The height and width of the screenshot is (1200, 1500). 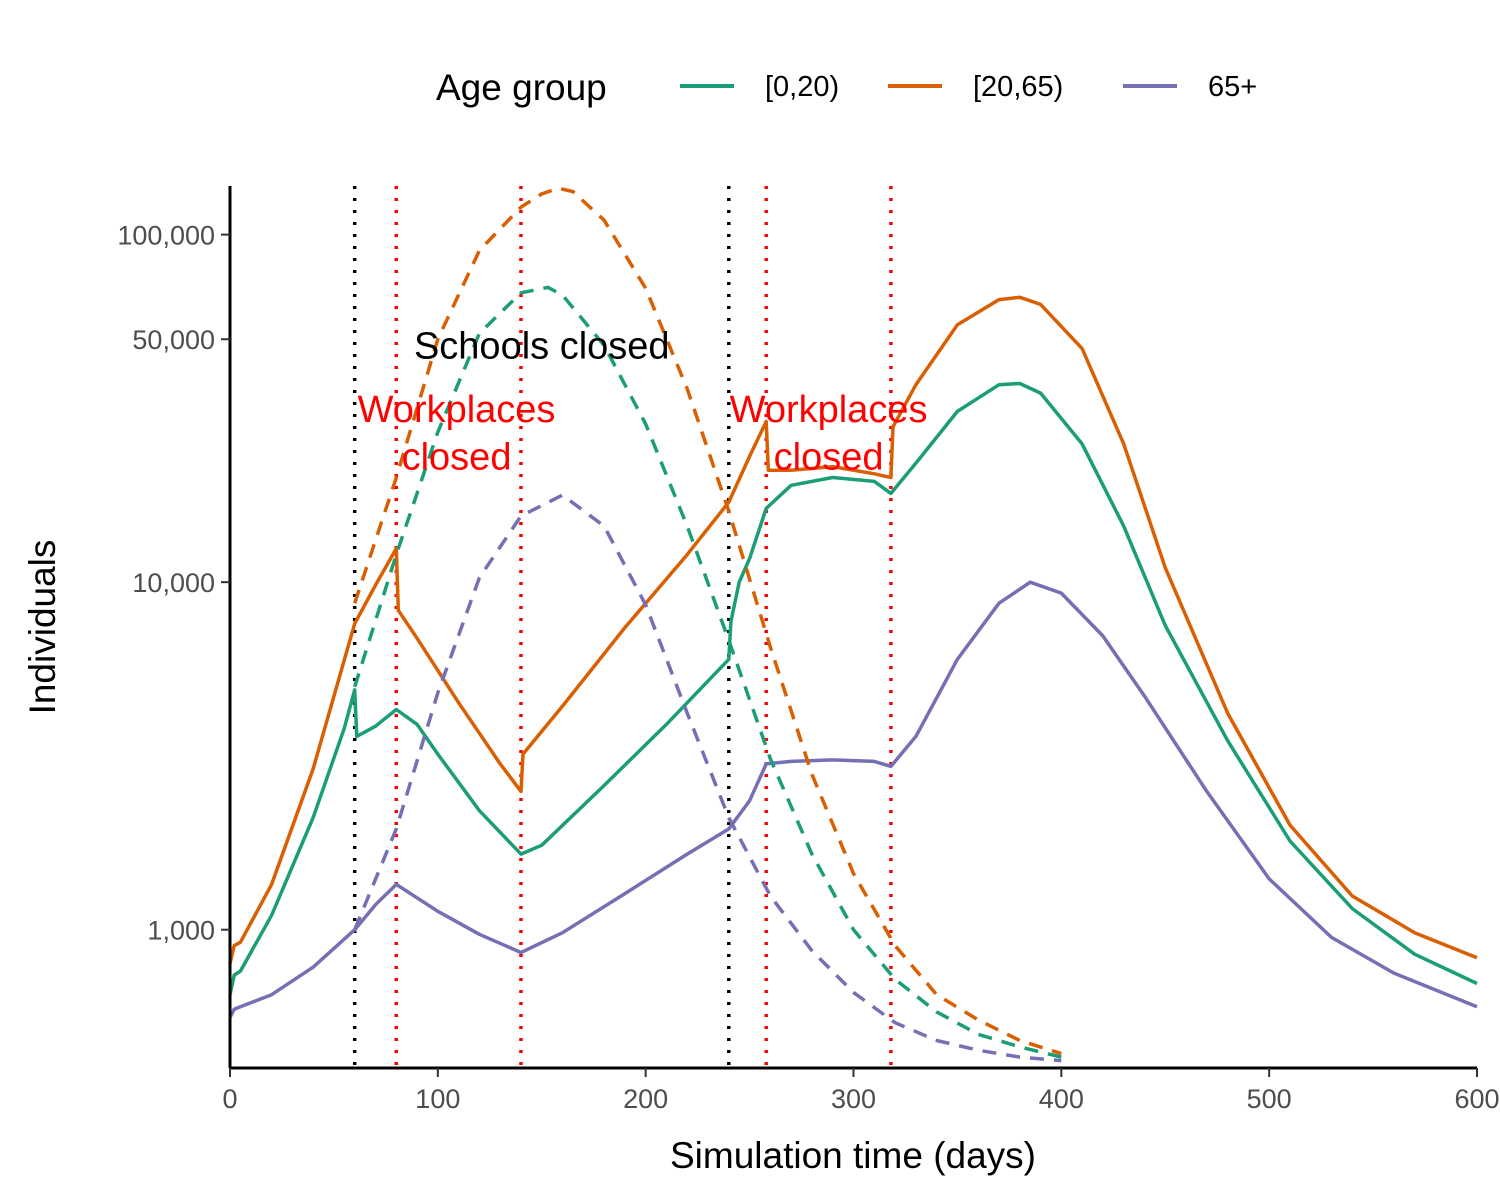 I want to click on legend-label-65: 65+, so click(x=1232, y=87).